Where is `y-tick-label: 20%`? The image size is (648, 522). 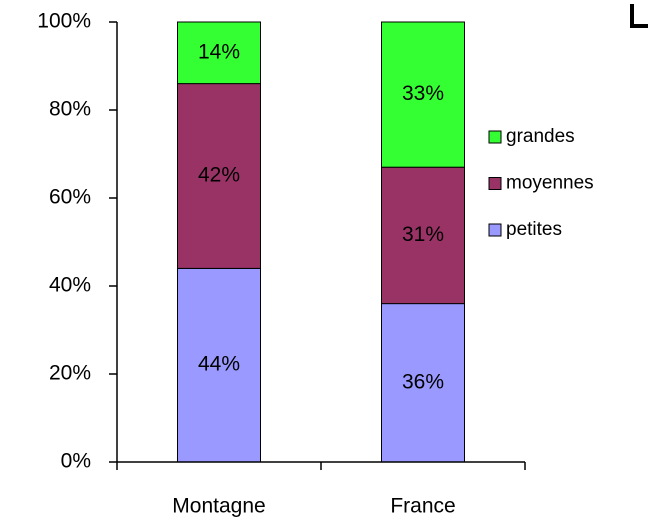
y-tick-label: 20% is located at coordinates (70, 373).